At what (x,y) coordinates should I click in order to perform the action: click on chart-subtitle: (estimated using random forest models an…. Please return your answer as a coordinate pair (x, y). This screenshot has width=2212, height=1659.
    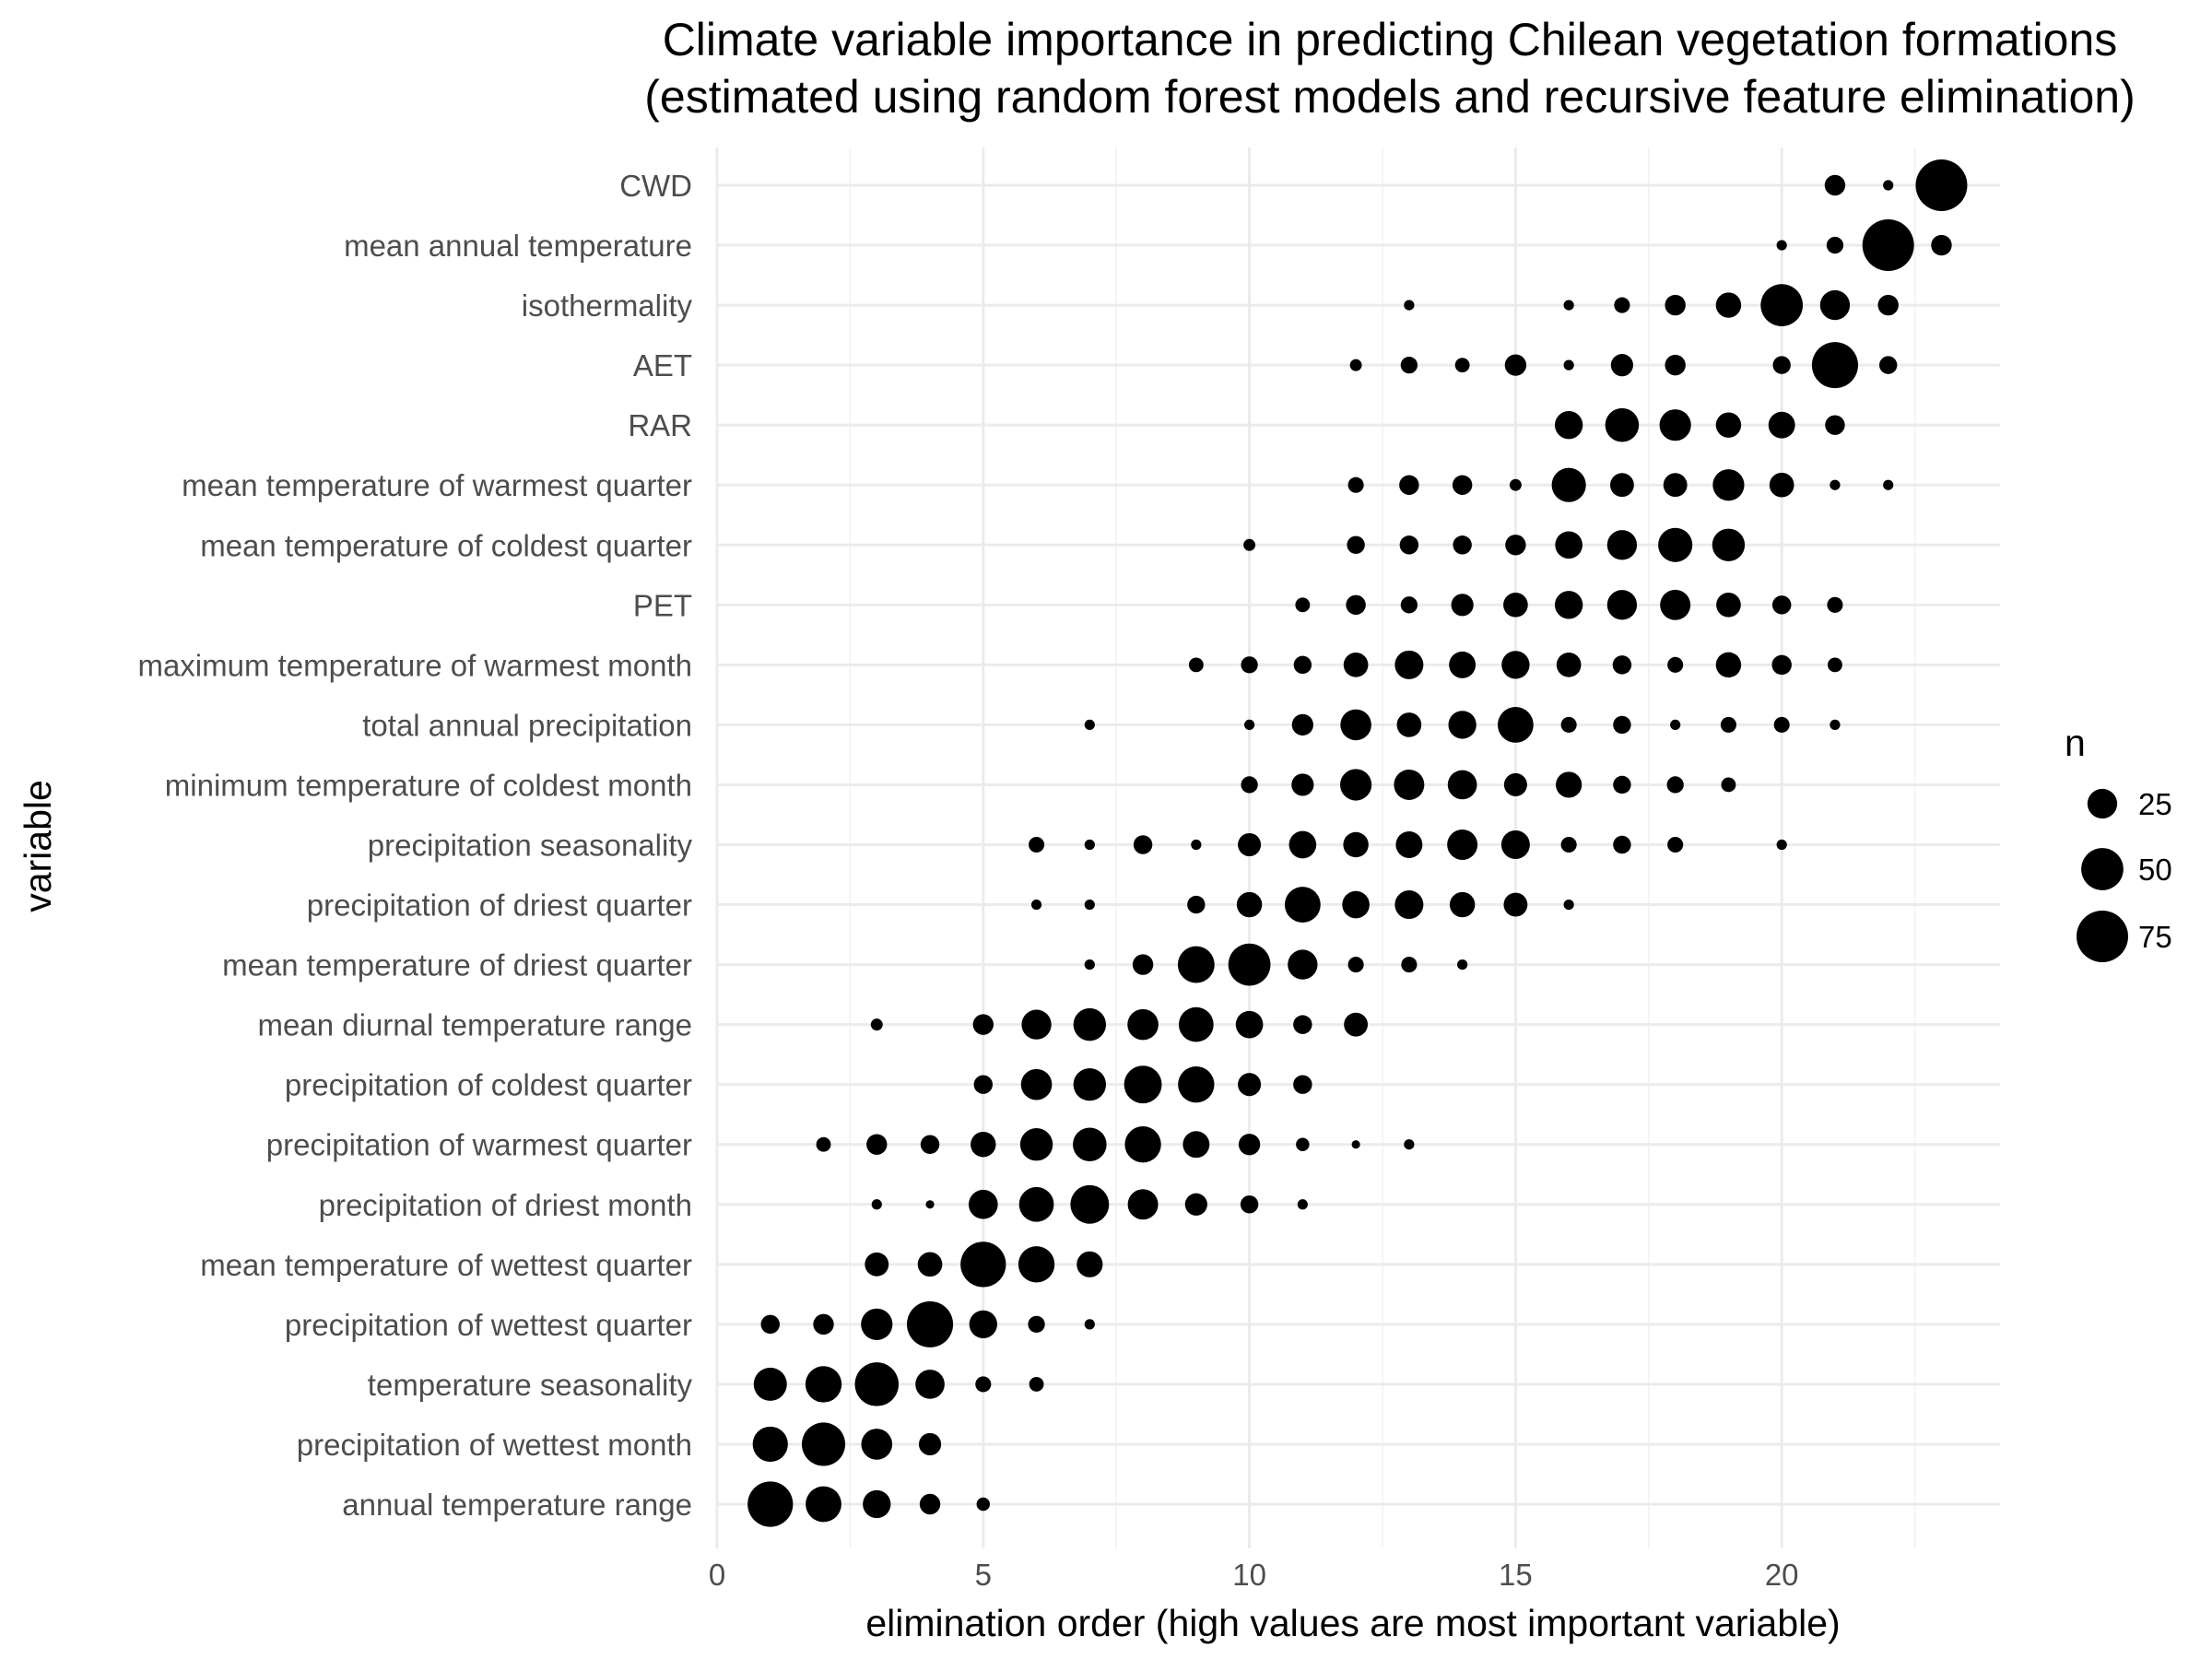
    Looking at the image, I should click on (1389, 97).